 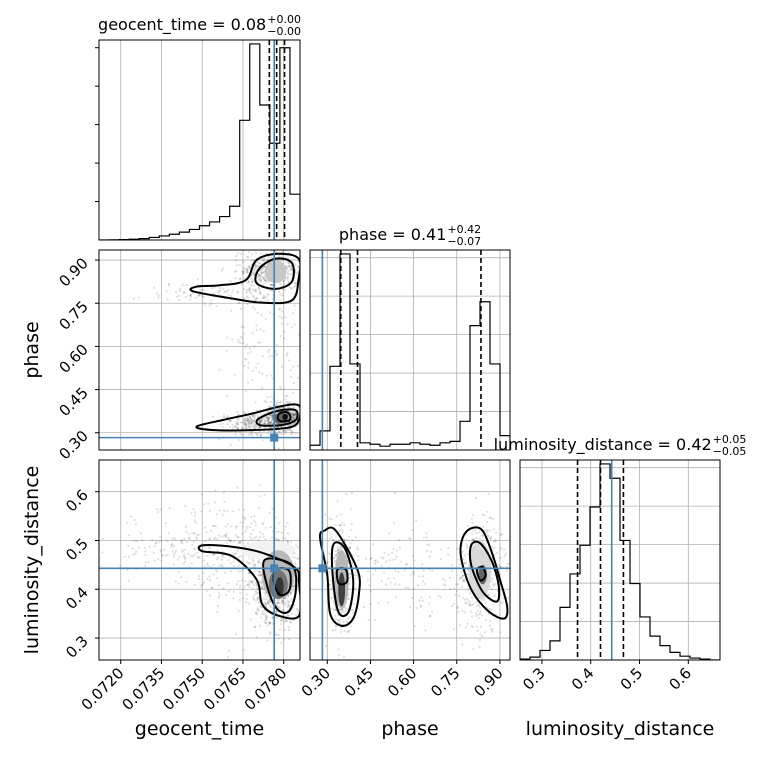 What do you see at coordinates (359, 682) in the screenshot?
I see `x-tick-label-phase: 0.45` at bounding box center [359, 682].